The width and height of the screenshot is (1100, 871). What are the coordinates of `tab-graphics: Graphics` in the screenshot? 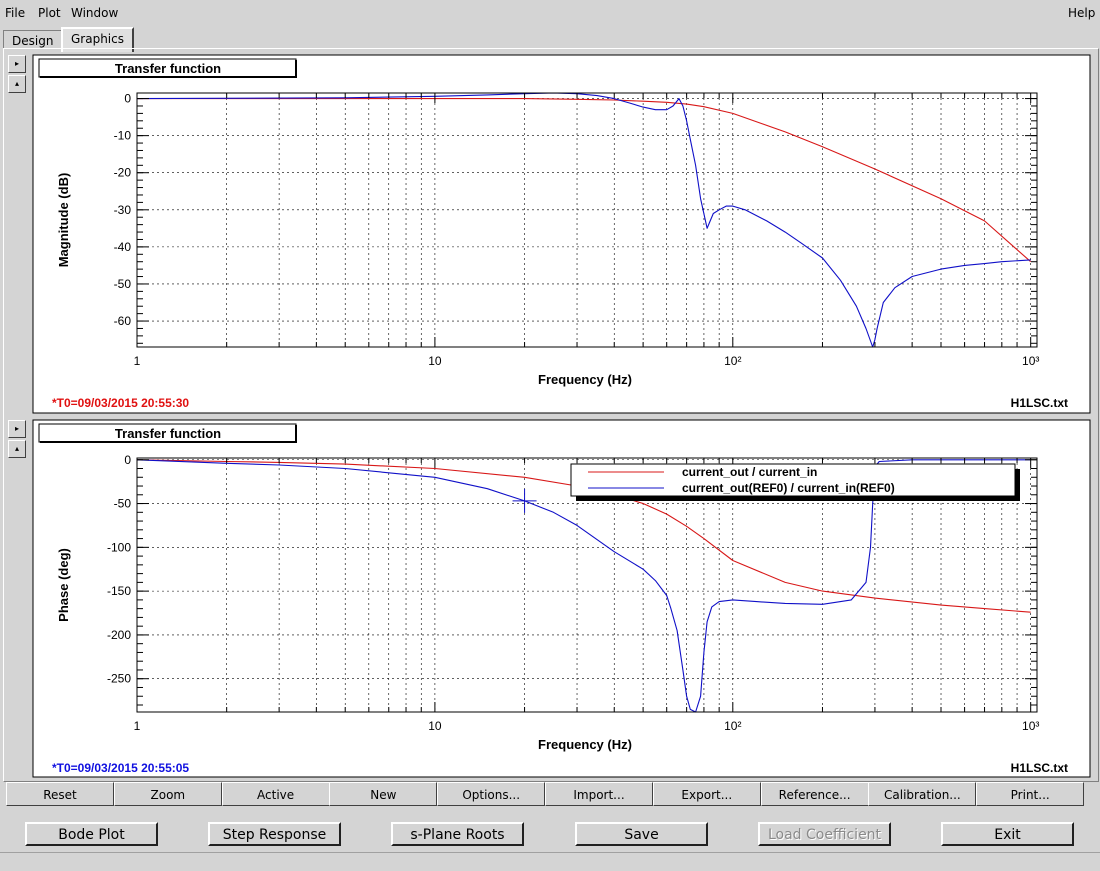 It's located at (97, 39).